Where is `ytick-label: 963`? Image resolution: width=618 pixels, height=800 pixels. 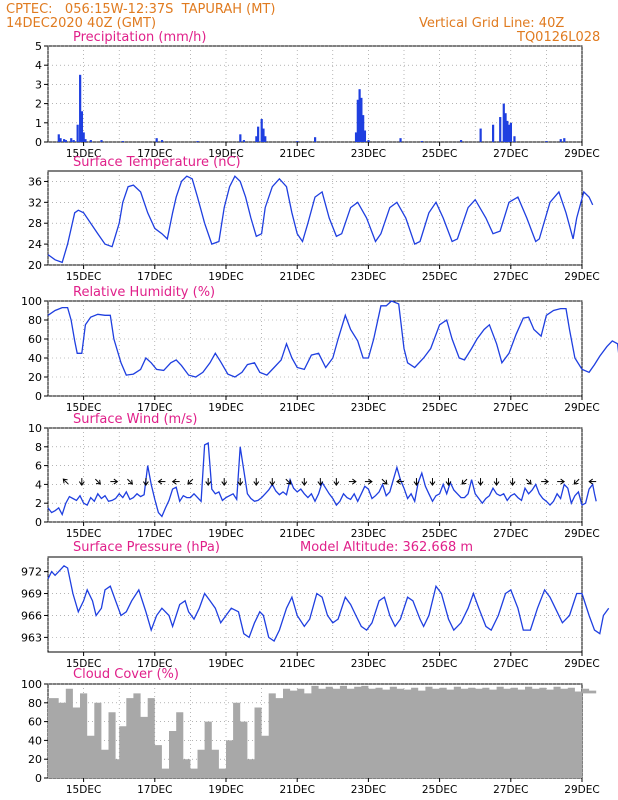
ytick-label: 963 is located at coordinates (31, 637).